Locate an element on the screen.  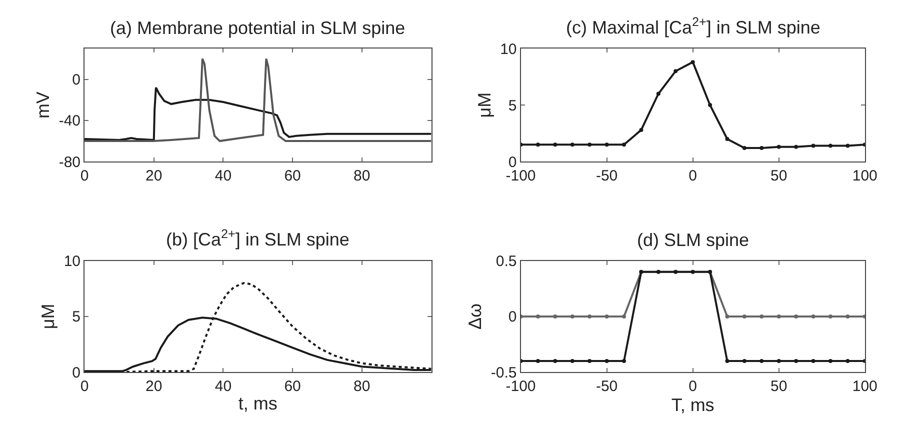
y-tick-label: -40 is located at coordinates (69, 121).